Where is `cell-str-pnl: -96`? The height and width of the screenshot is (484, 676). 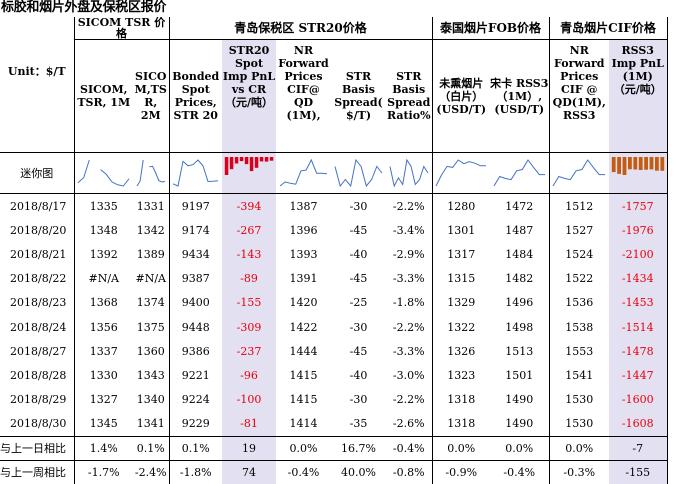
cell-str-pnl: -96 is located at coordinates (249, 375).